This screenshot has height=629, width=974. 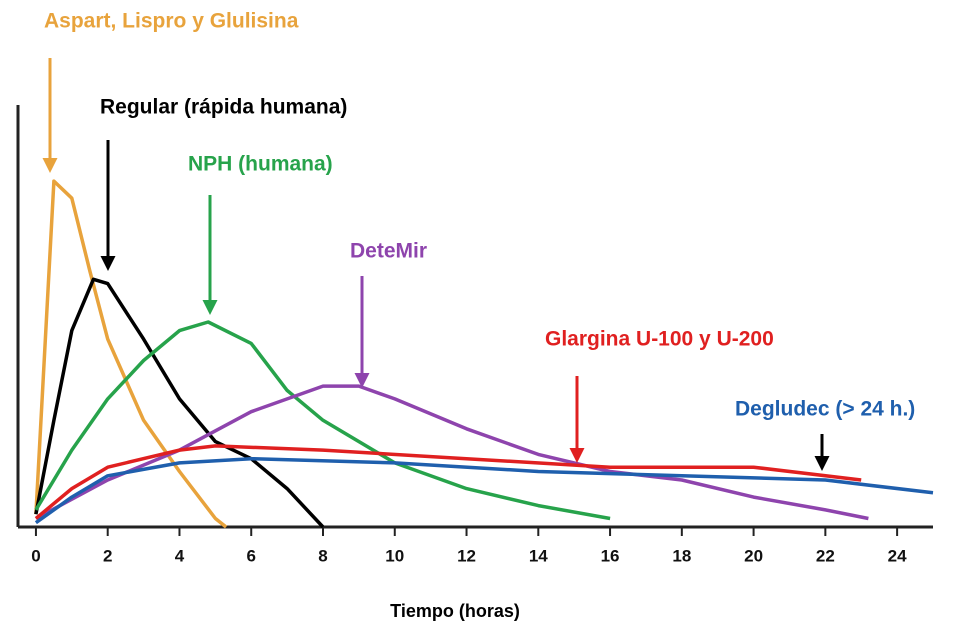 I want to click on x-tick-label: 8, so click(x=322, y=555).